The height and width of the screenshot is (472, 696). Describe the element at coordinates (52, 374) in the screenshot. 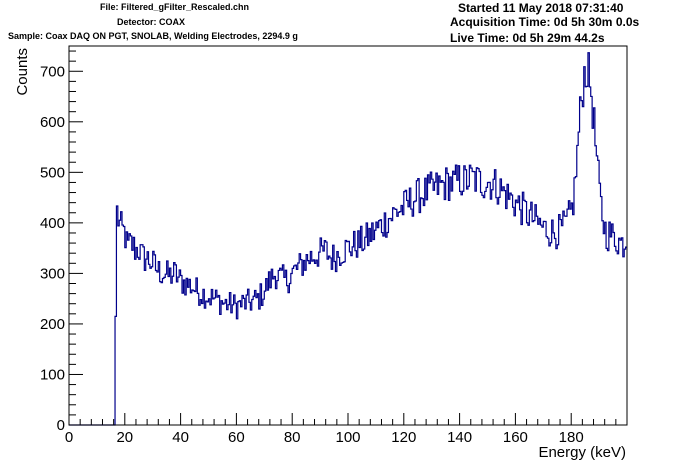

I see `y-tick-label: 100` at that location.